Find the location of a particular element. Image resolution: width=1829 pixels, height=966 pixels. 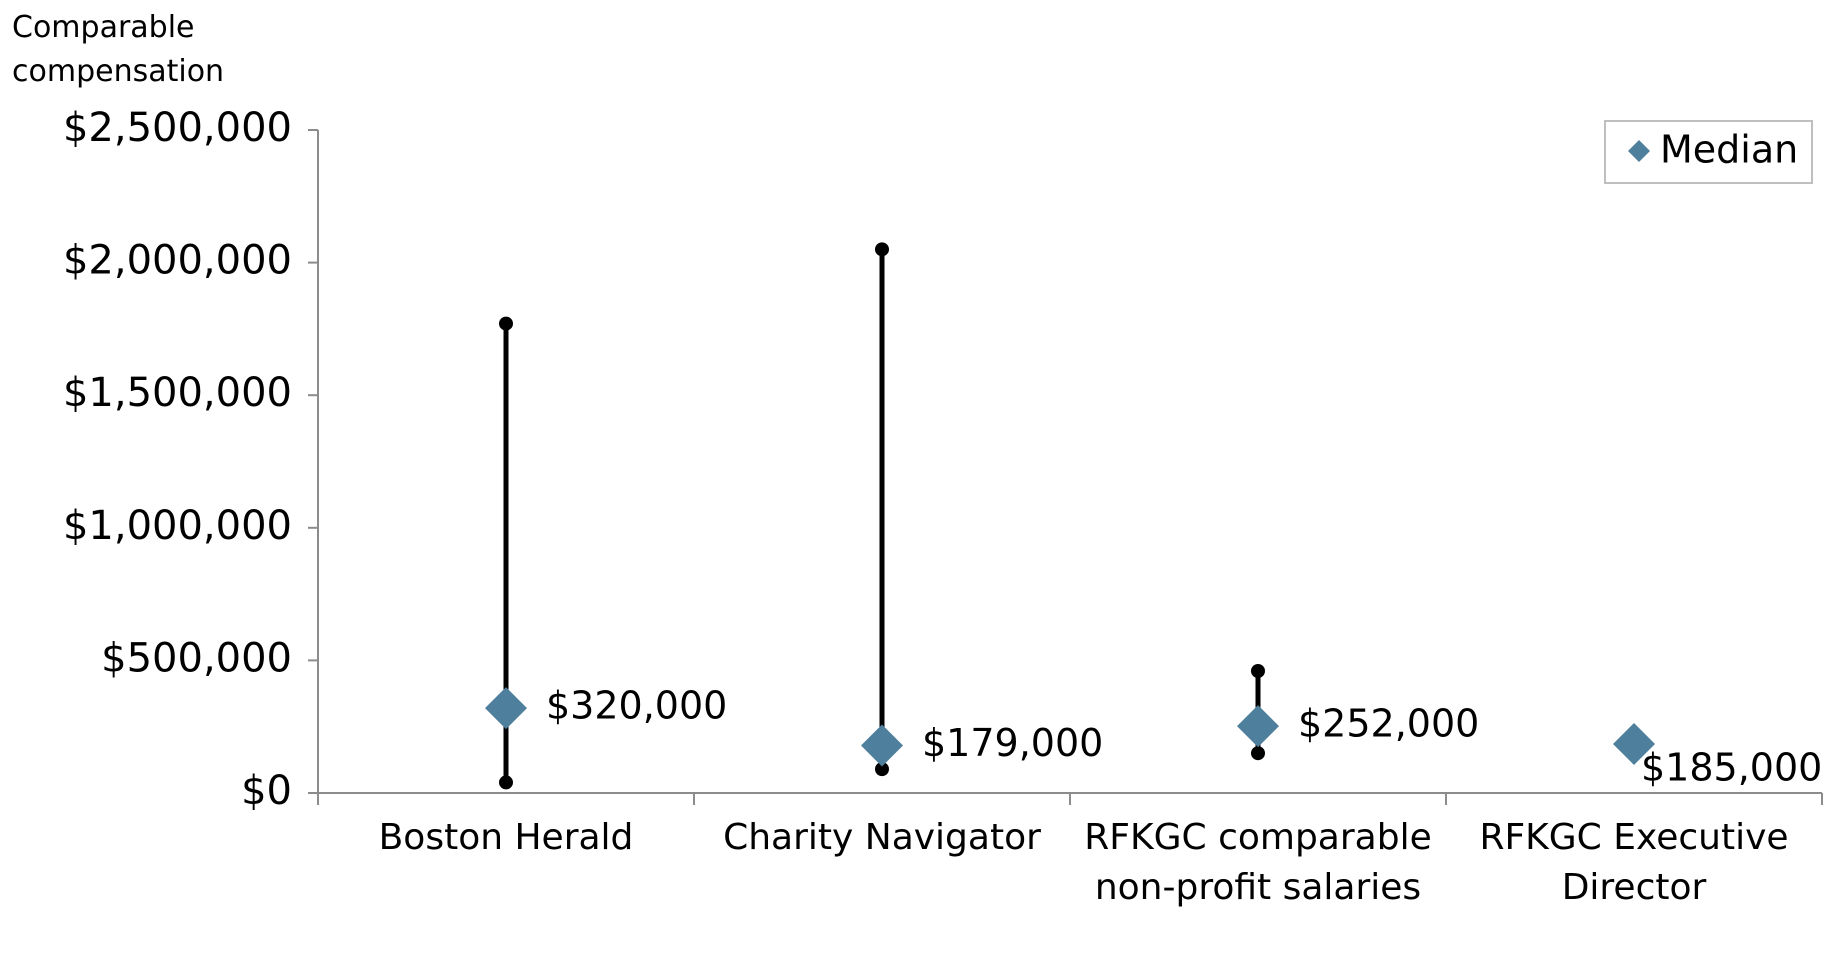

data-label: $320,000 is located at coordinates (636, 706).